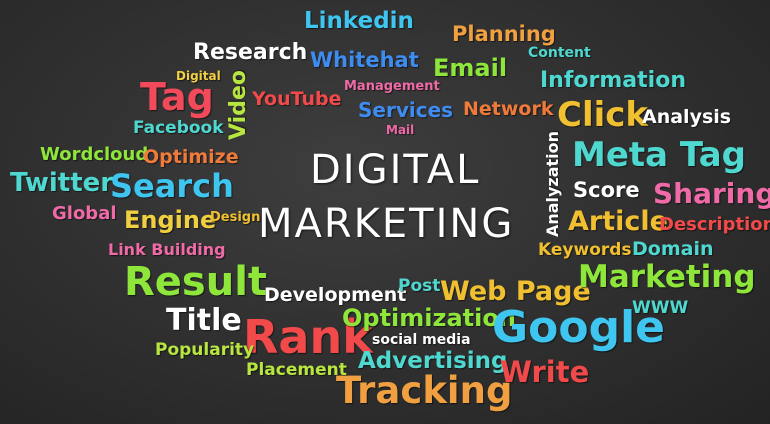 The height and width of the screenshot is (424, 770). Describe the element at coordinates (205, 350) in the screenshot. I see `word-popularity: Popularity` at that location.